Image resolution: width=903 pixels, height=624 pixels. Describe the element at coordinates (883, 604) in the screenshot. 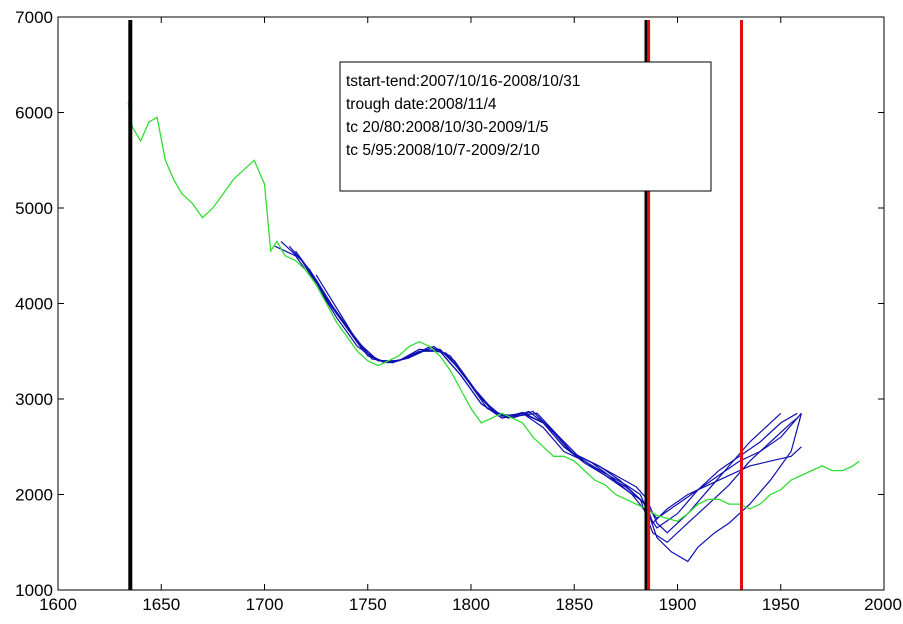

I see `x-tick-label: 2000` at that location.